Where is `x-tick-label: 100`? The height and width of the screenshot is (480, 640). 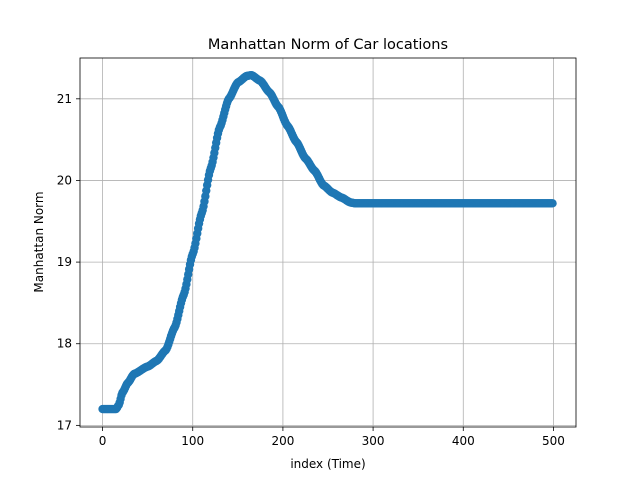 x-tick-label: 100 is located at coordinates (192, 441).